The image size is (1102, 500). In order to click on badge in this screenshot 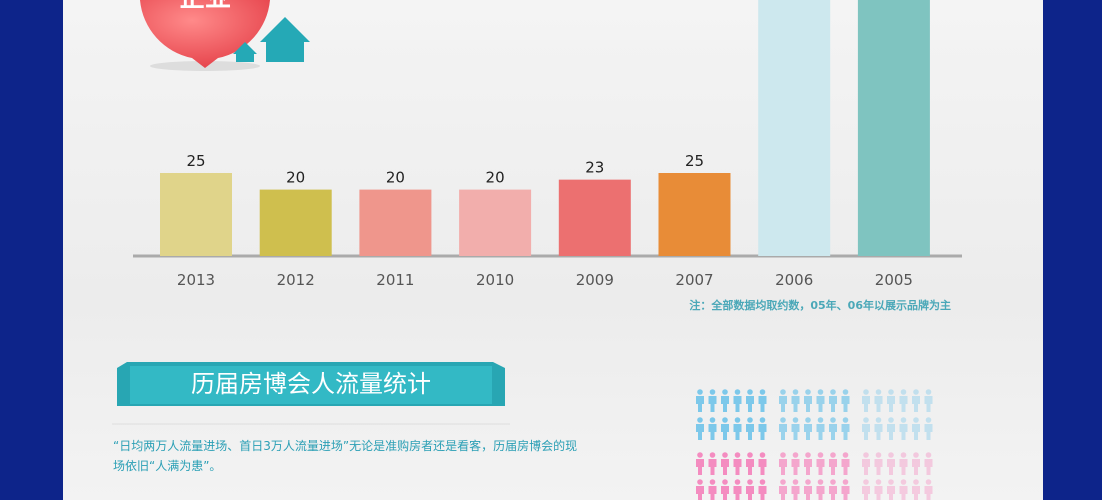, I will do `click(205, 34)`.